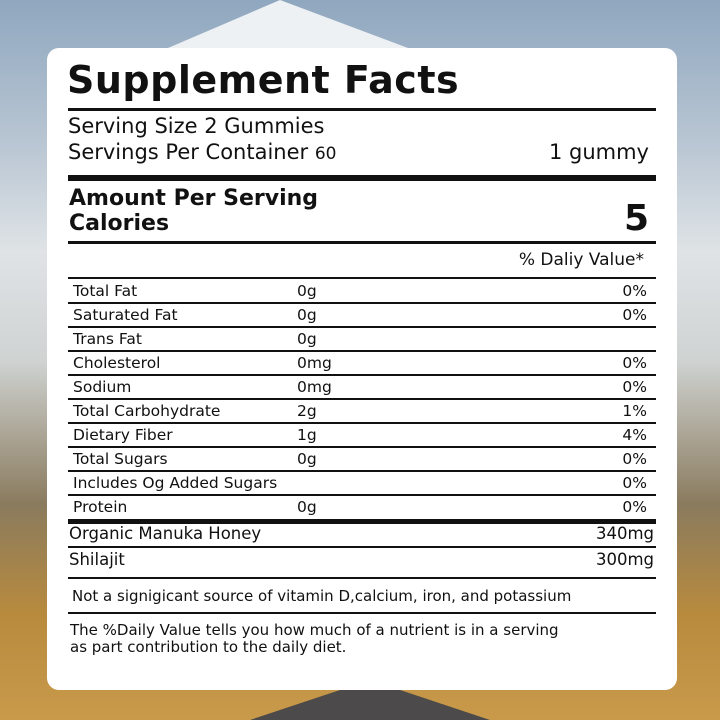 The width and height of the screenshot is (720, 720). Describe the element at coordinates (325, 154) in the screenshot. I see `servings-per-container-value: 60` at that location.